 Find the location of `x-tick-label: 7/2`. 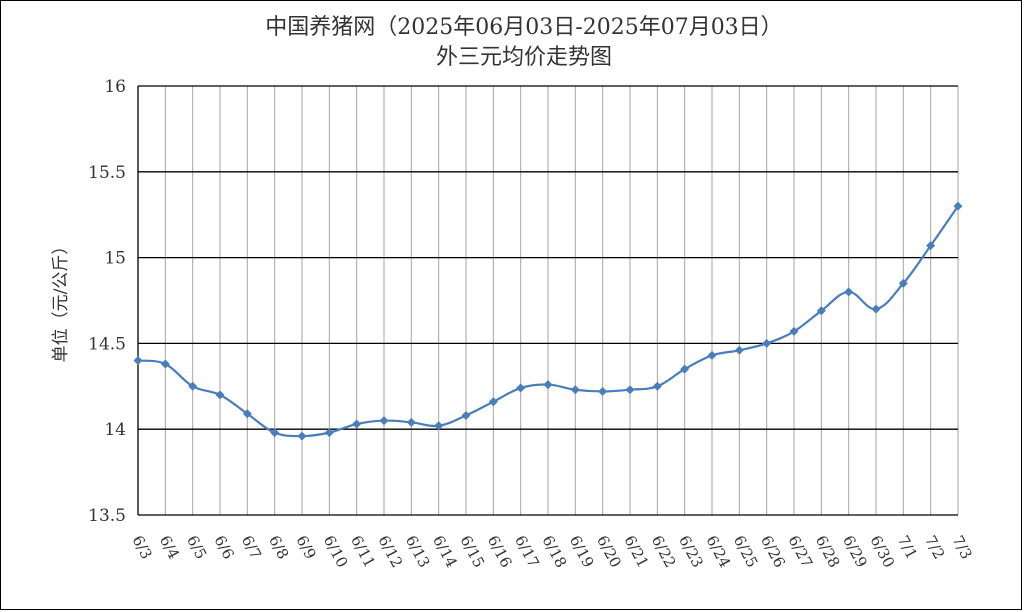

x-tick-label: 7/2 is located at coordinates (934, 547).